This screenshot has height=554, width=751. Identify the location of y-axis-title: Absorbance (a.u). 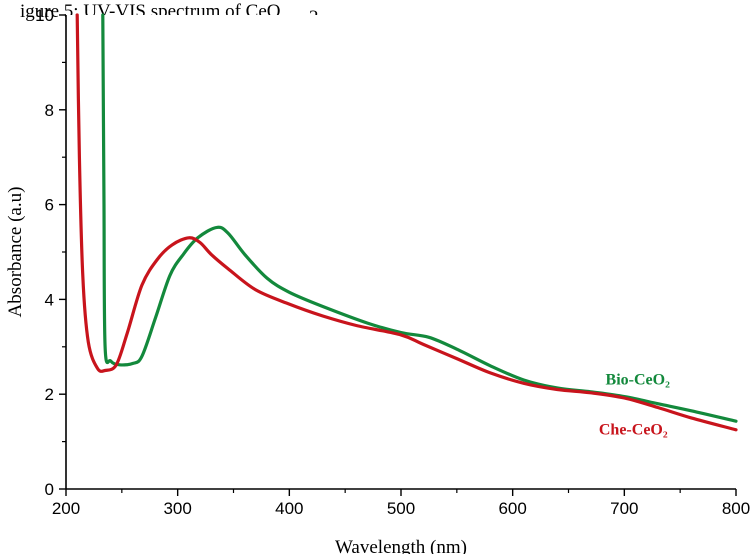
(15, 252).